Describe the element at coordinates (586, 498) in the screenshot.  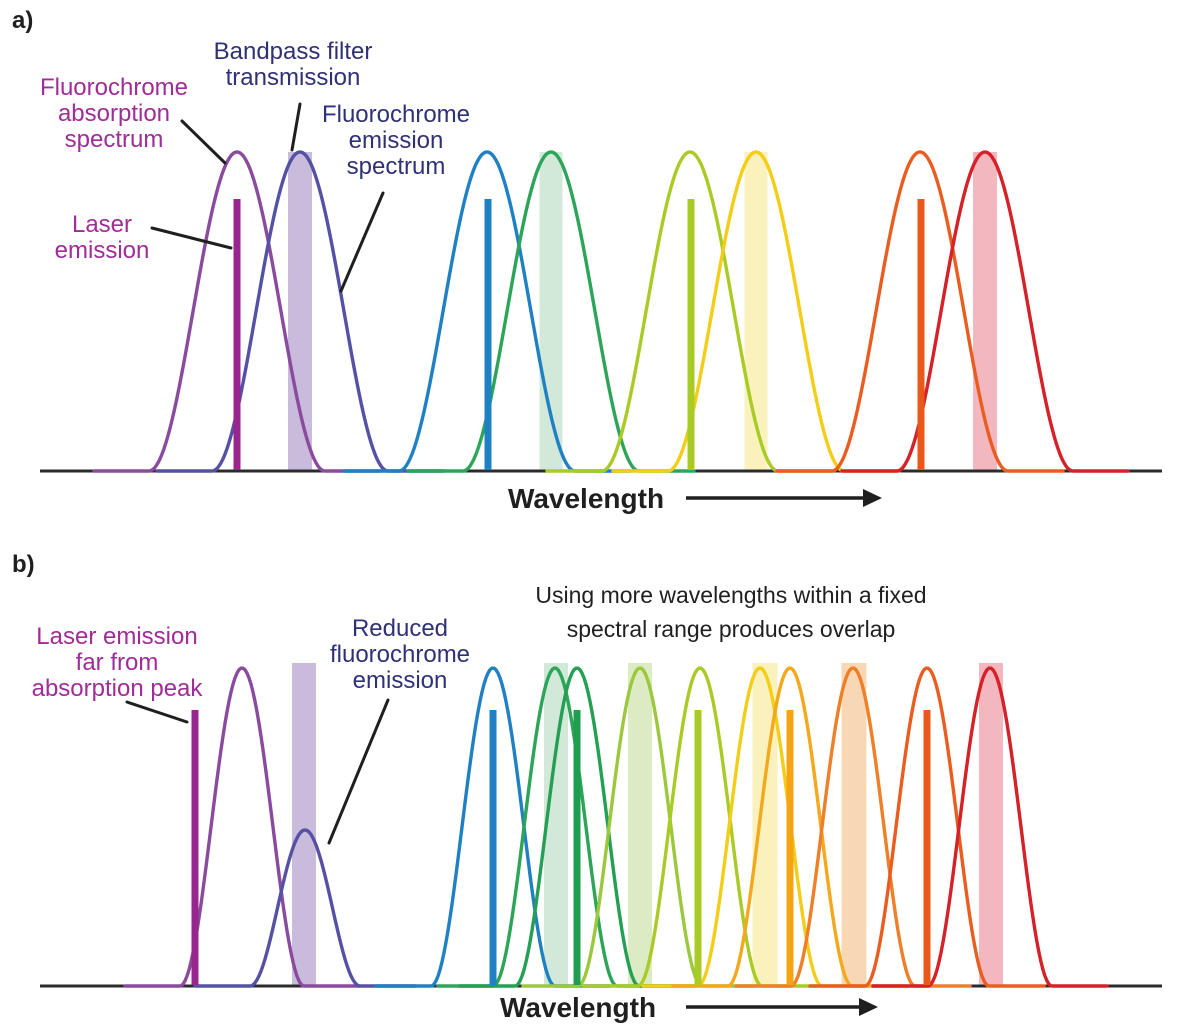
I see `x-axis-label-panel-a: Wavelength` at that location.